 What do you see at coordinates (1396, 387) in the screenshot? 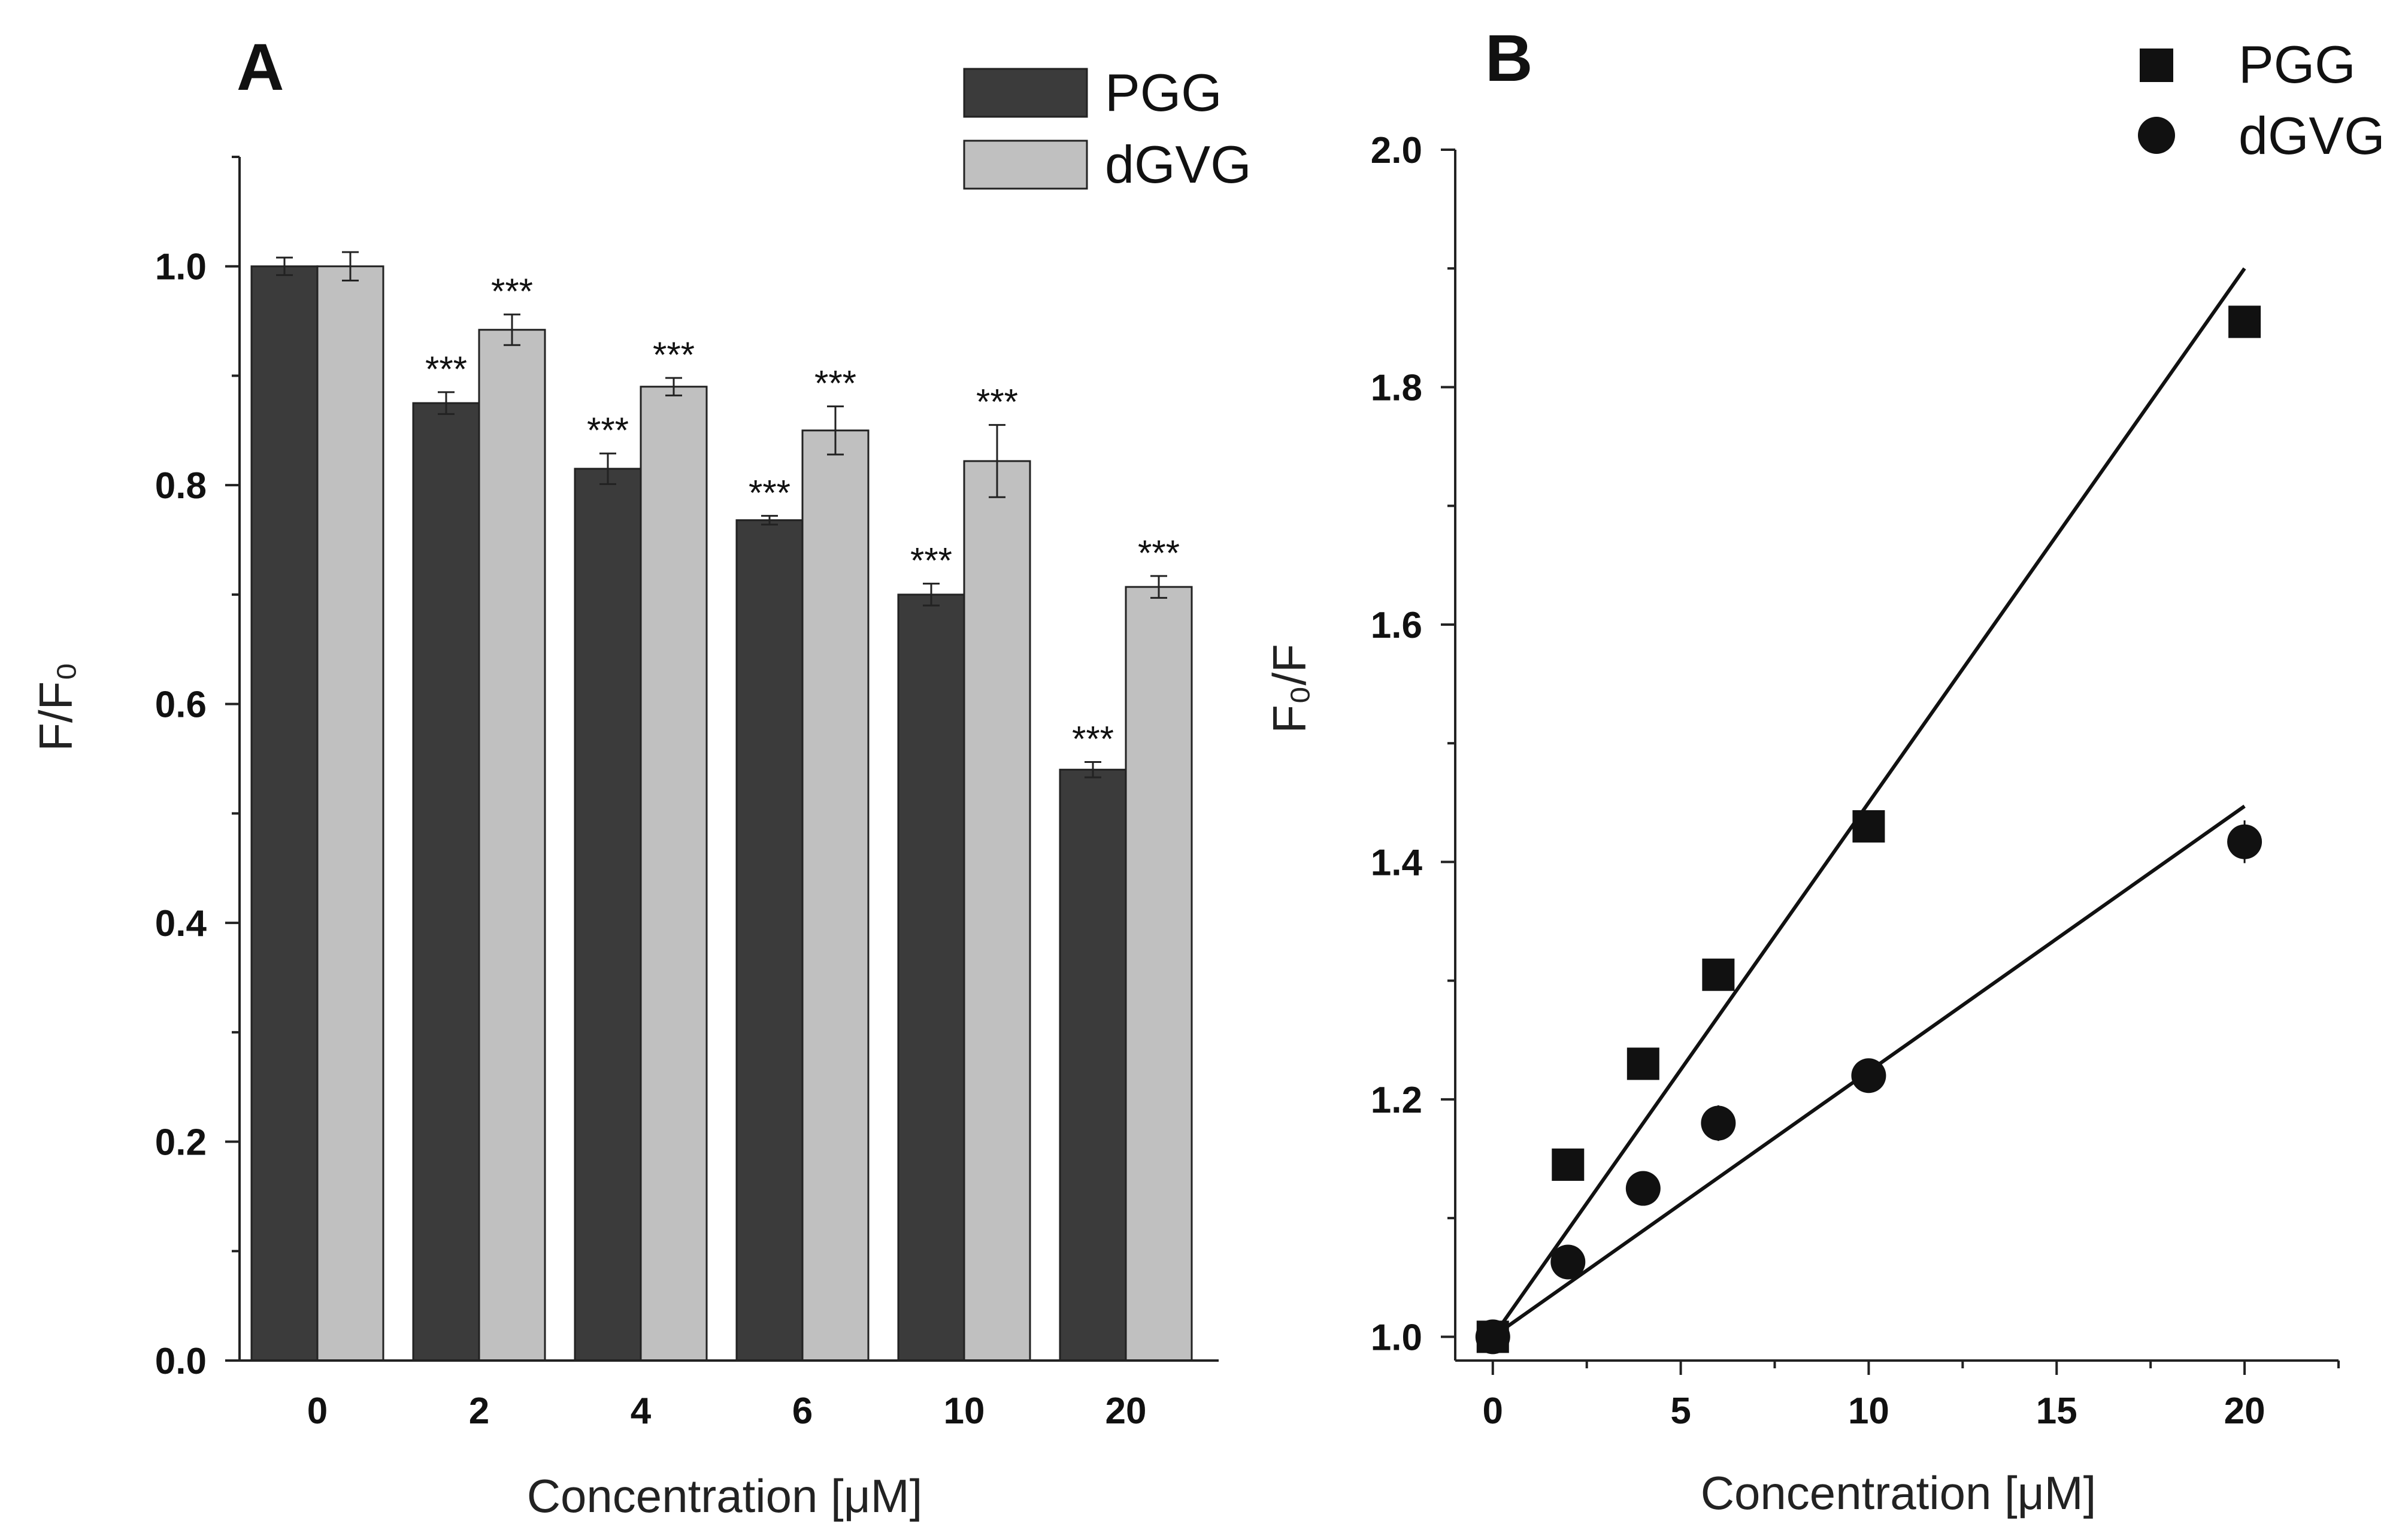
I see `panel-b-y-tick-label: 1.8` at bounding box center [1396, 387].